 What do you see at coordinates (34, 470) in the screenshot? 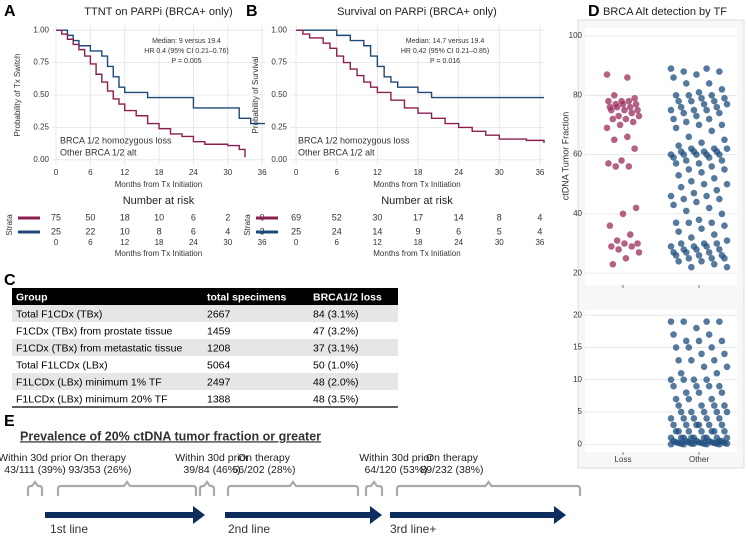
I see `stage-value: 43/111 (39%)` at bounding box center [34, 470].